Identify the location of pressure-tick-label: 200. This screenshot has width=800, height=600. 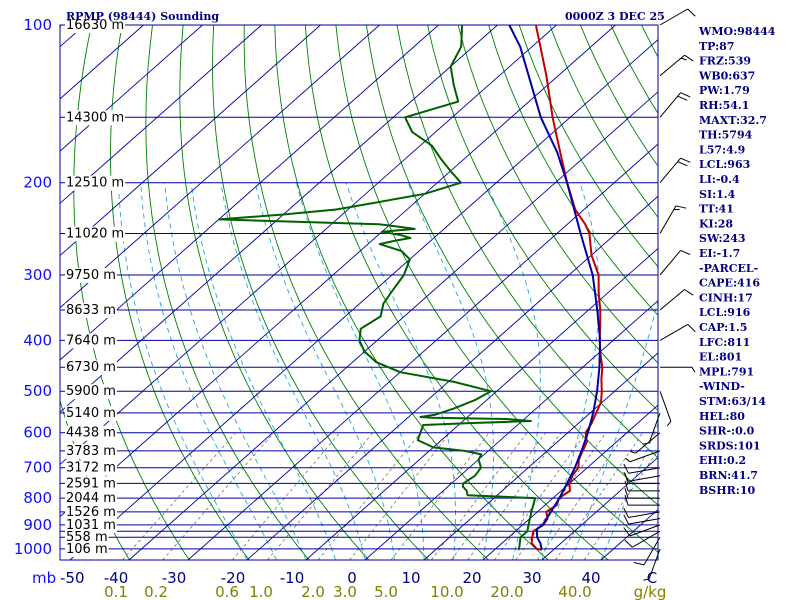
(37, 183).